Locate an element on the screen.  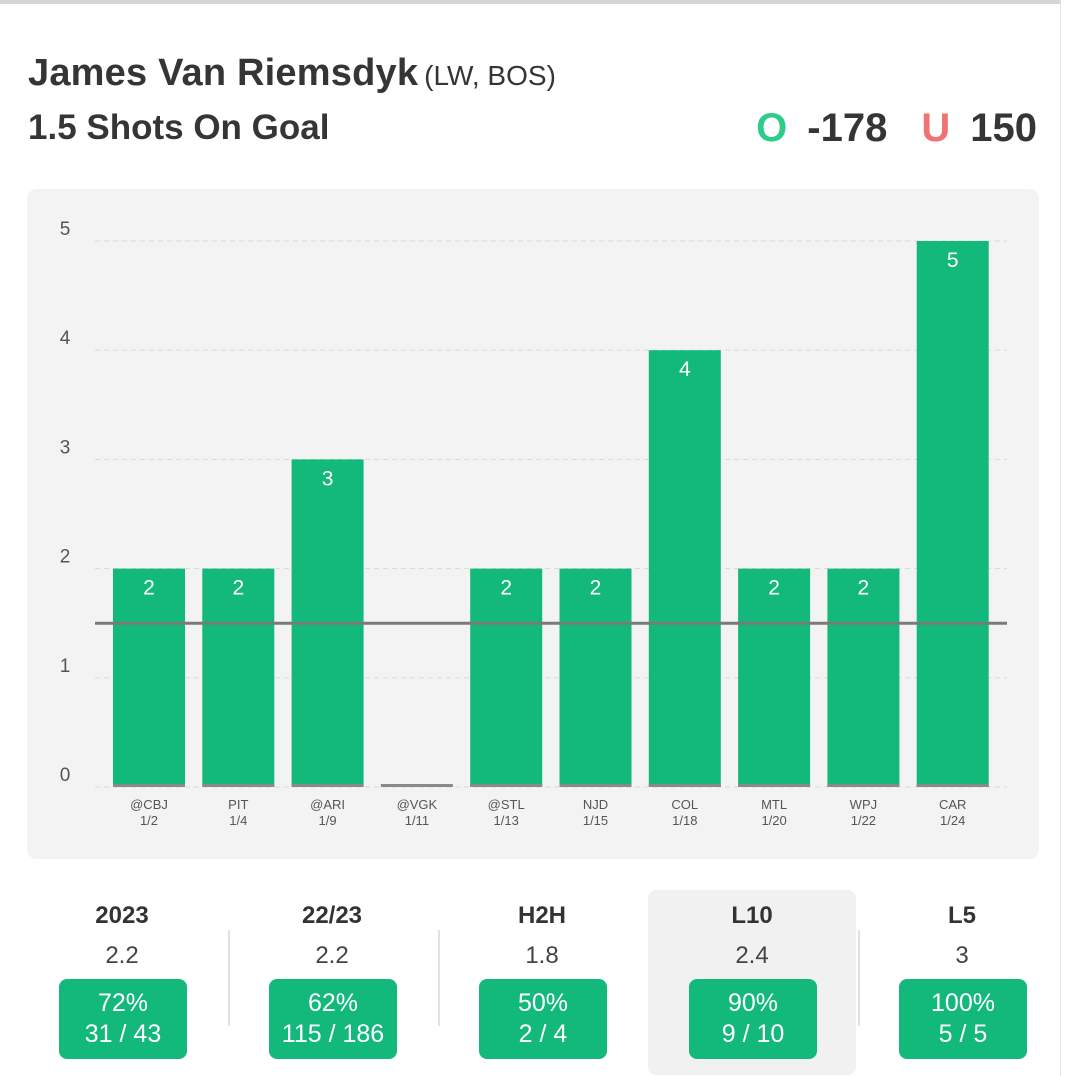
x-tick-label: @STL is located at coordinates (506, 804).